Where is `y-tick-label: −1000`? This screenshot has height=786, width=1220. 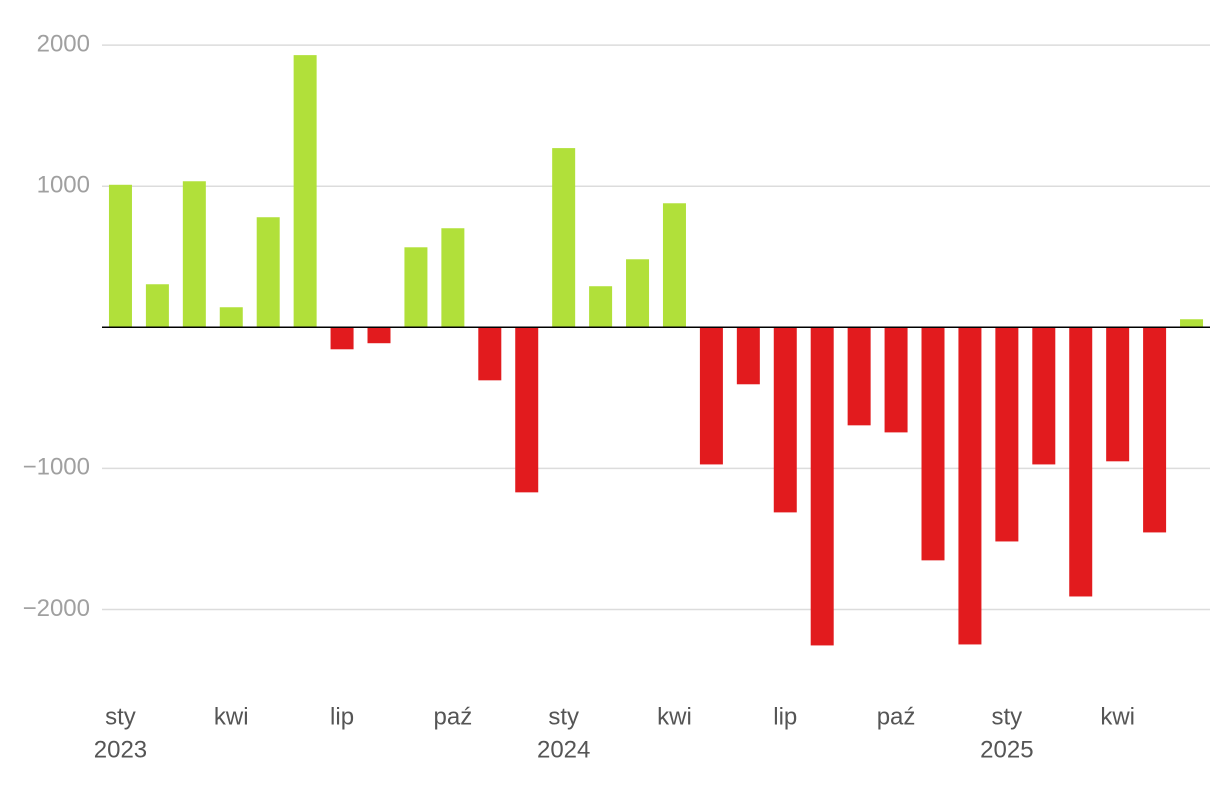 y-tick-label: −1000 is located at coordinates (56, 467).